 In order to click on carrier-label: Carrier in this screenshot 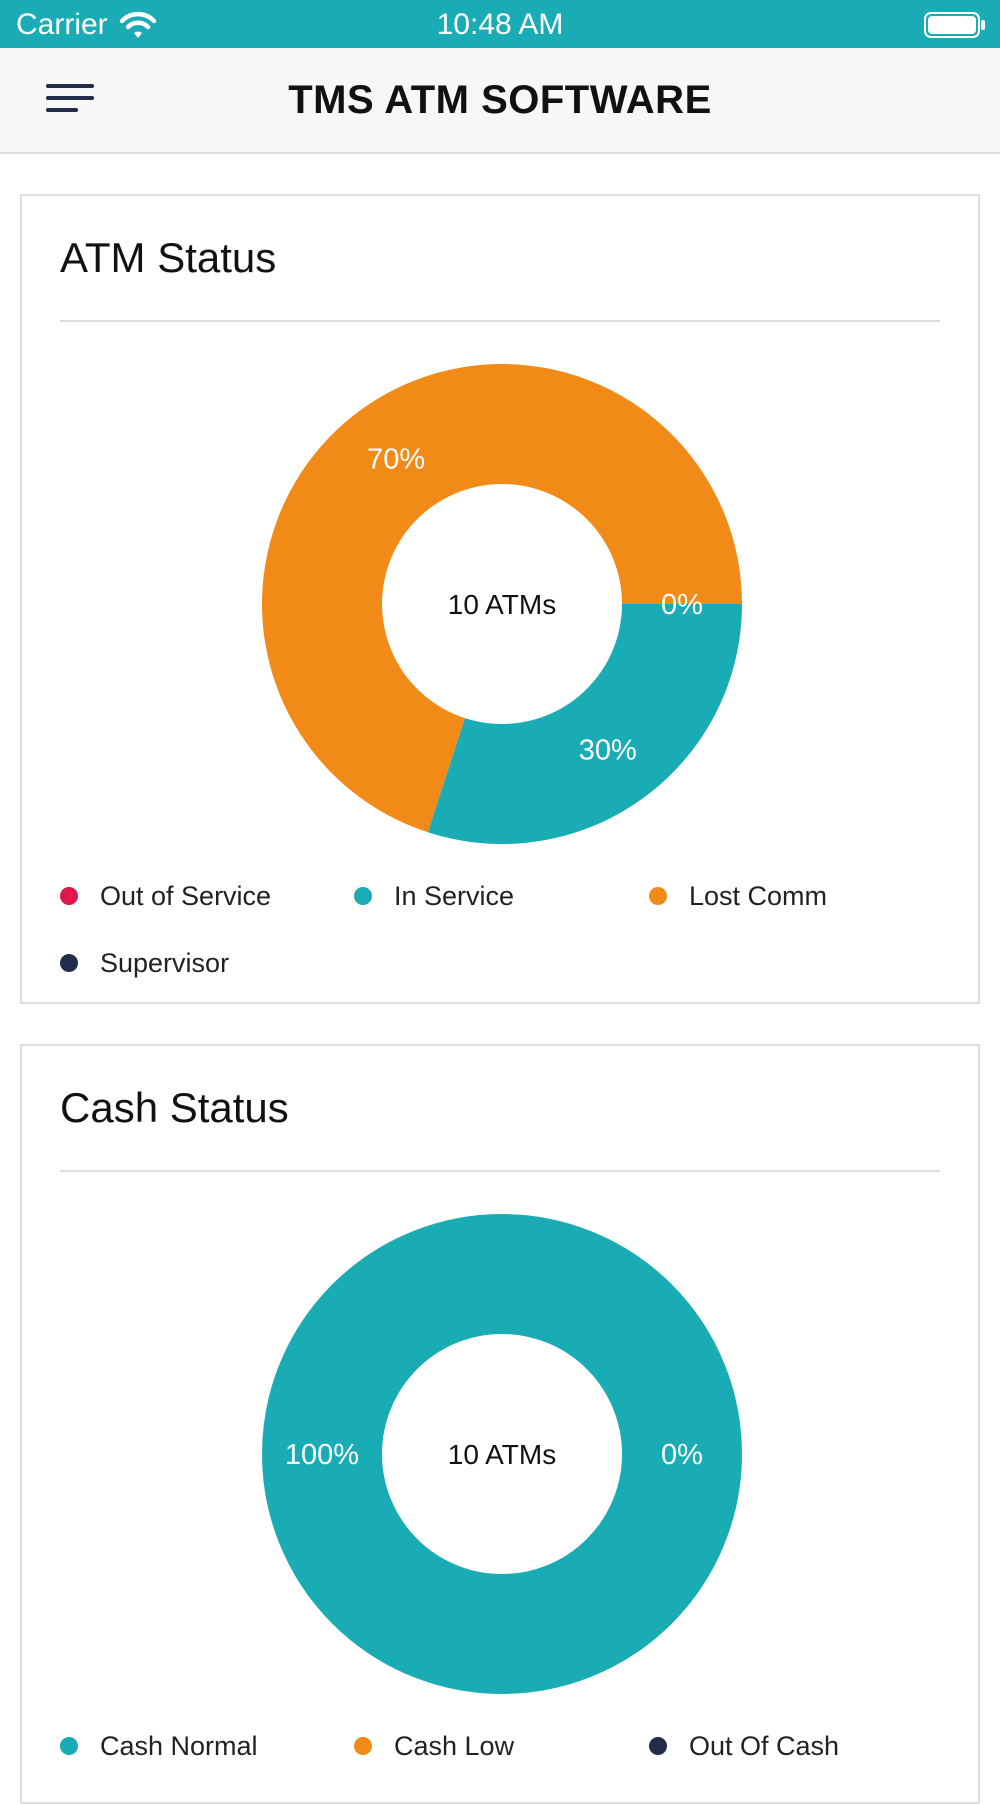, I will do `click(62, 24)`.